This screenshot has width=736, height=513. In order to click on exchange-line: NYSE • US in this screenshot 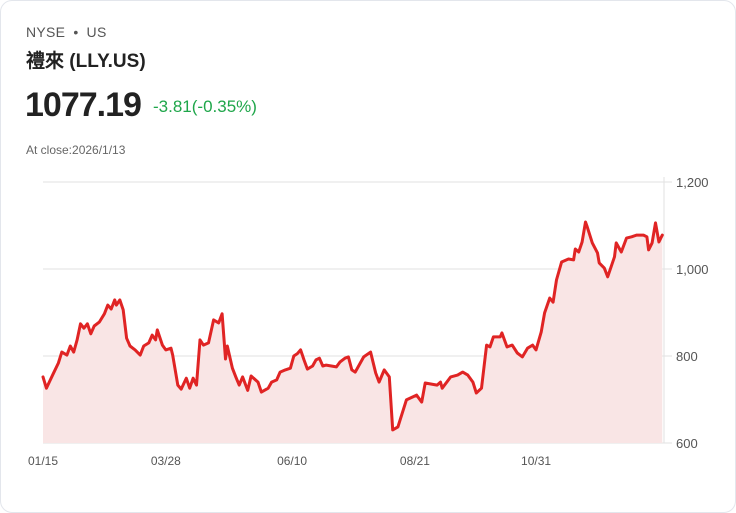, I will do `click(66, 32)`.